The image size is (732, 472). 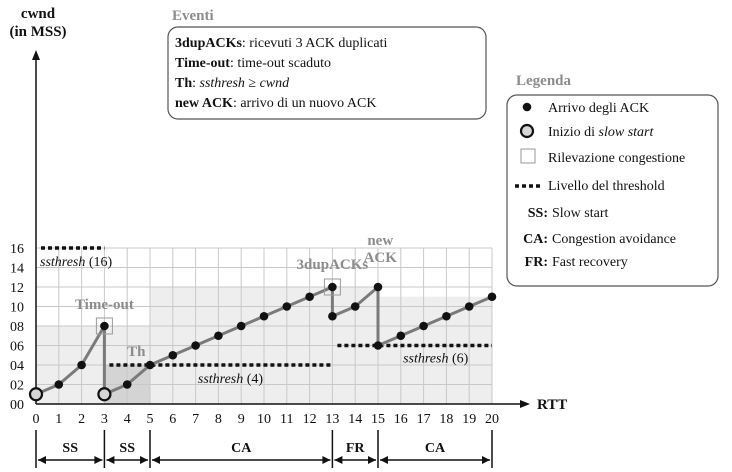 What do you see at coordinates (315, 43) in the screenshot?
I see `eventi-desc: : ricevuti 3 ACK duplicati` at bounding box center [315, 43].